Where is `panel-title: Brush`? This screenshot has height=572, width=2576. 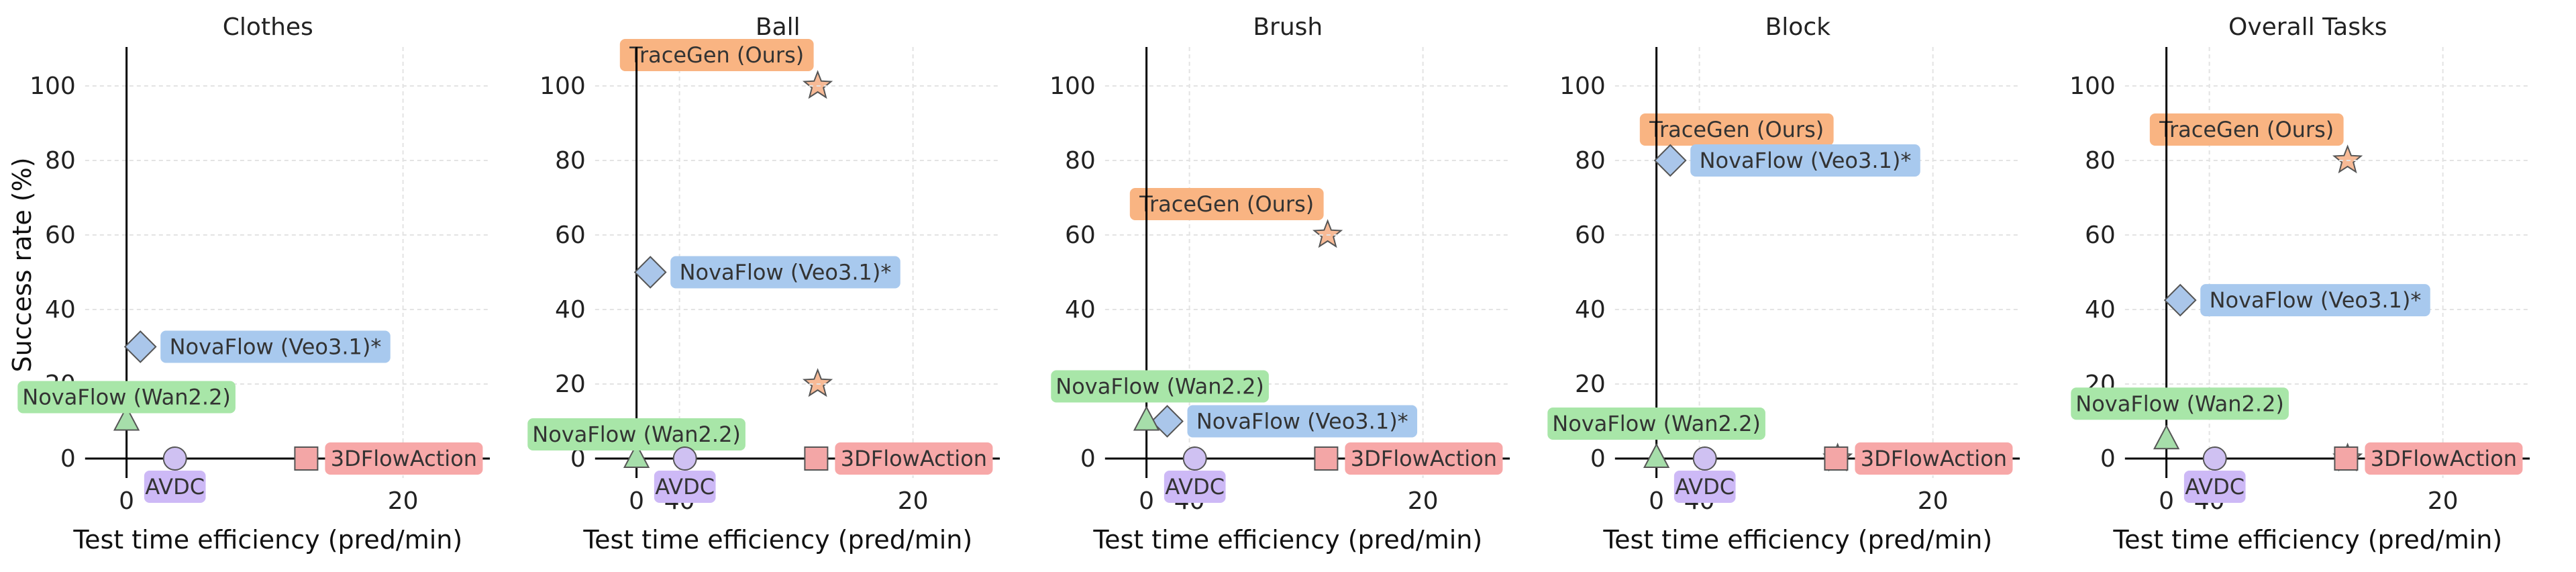
panel-title: Brush is located at coordinates (1288, 27).